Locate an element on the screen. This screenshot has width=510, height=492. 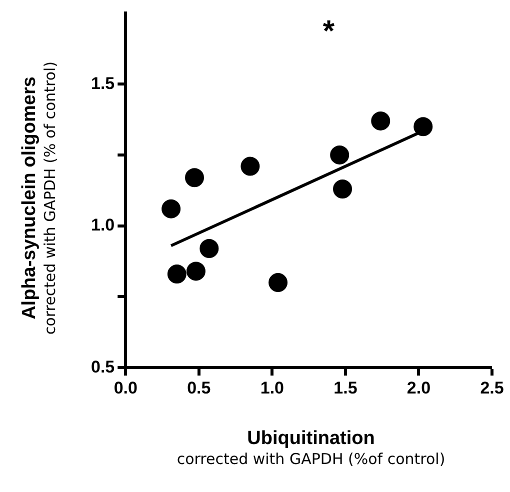
y-tick-label: 1.0 is located at coordinates (102, 225).